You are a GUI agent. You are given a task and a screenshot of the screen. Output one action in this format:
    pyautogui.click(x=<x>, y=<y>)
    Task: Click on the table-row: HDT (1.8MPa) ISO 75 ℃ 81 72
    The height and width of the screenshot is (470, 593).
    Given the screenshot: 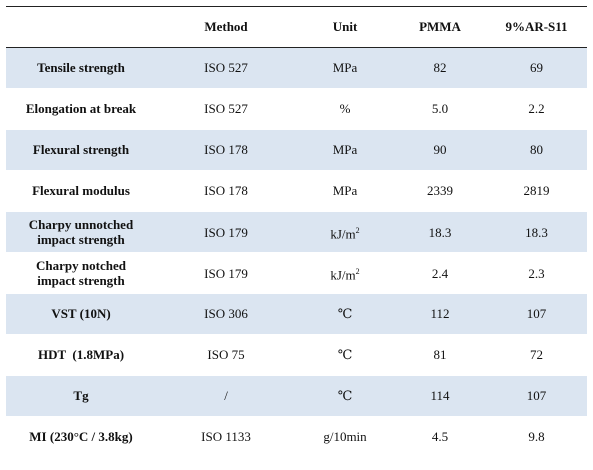 What is the action you would take?
    pyautogui.click(x=296, y=355)
    